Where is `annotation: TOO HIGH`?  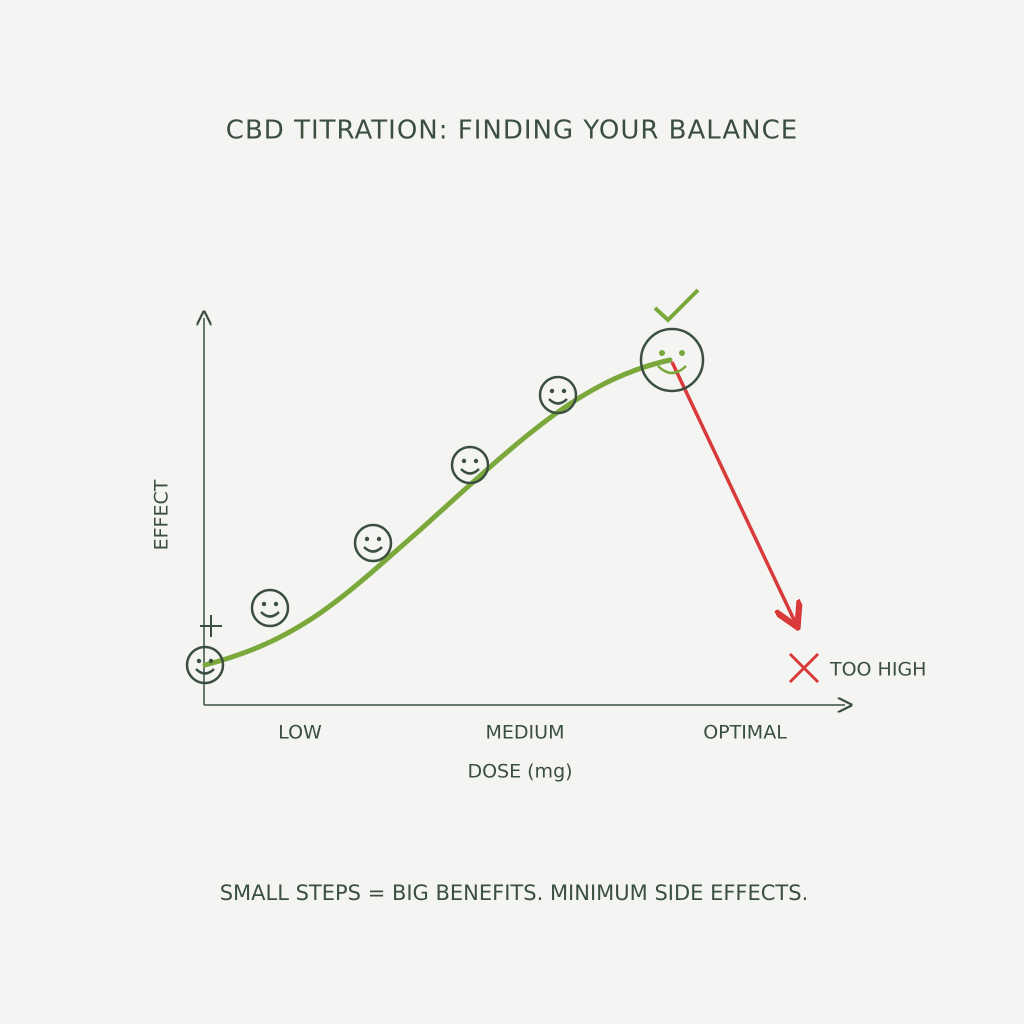 annotation: TOO HIGH is located at coordinates (877, 670).